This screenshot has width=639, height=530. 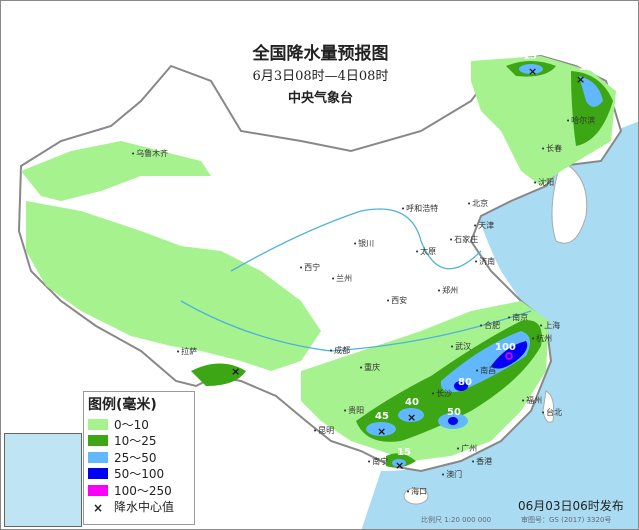 I want to click on city-label: 郑州, so click(x=447, y=291).